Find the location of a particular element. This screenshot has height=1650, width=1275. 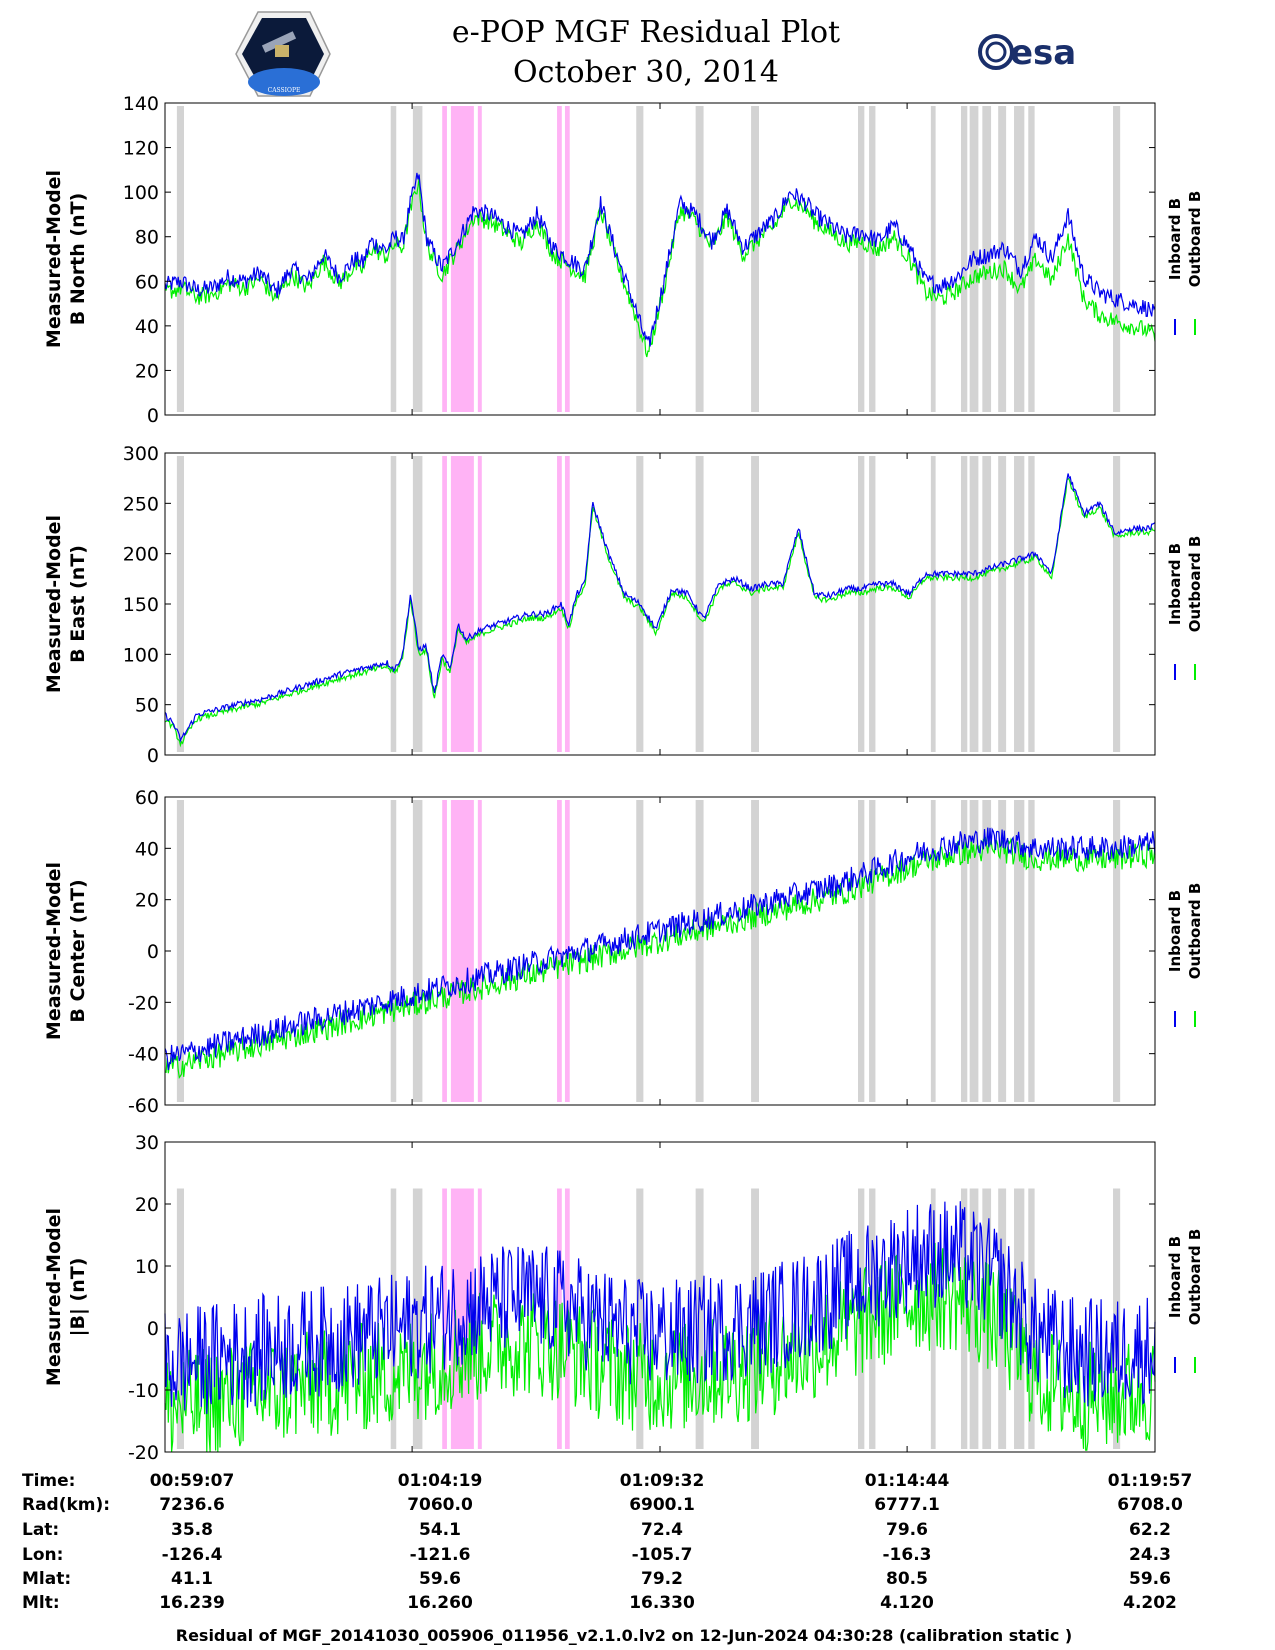

footer-row-label: Mlat: is located at coordinates (46, 1579).